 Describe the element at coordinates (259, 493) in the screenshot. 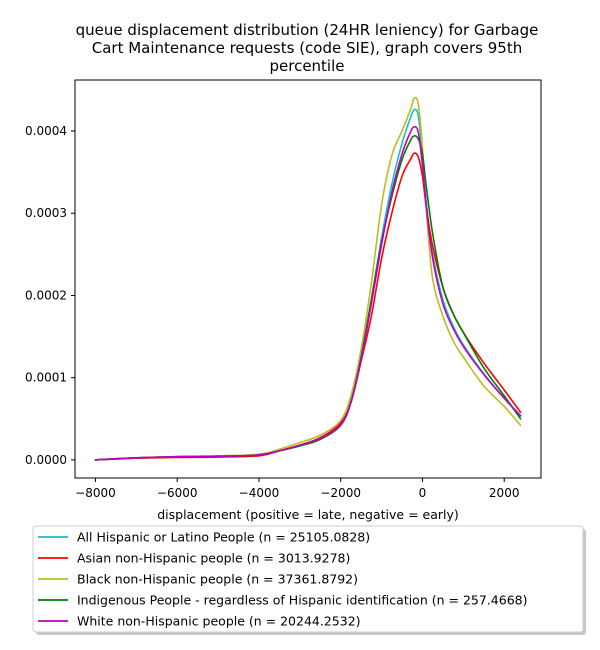

I see `x-tick-label: −4000` at that location.